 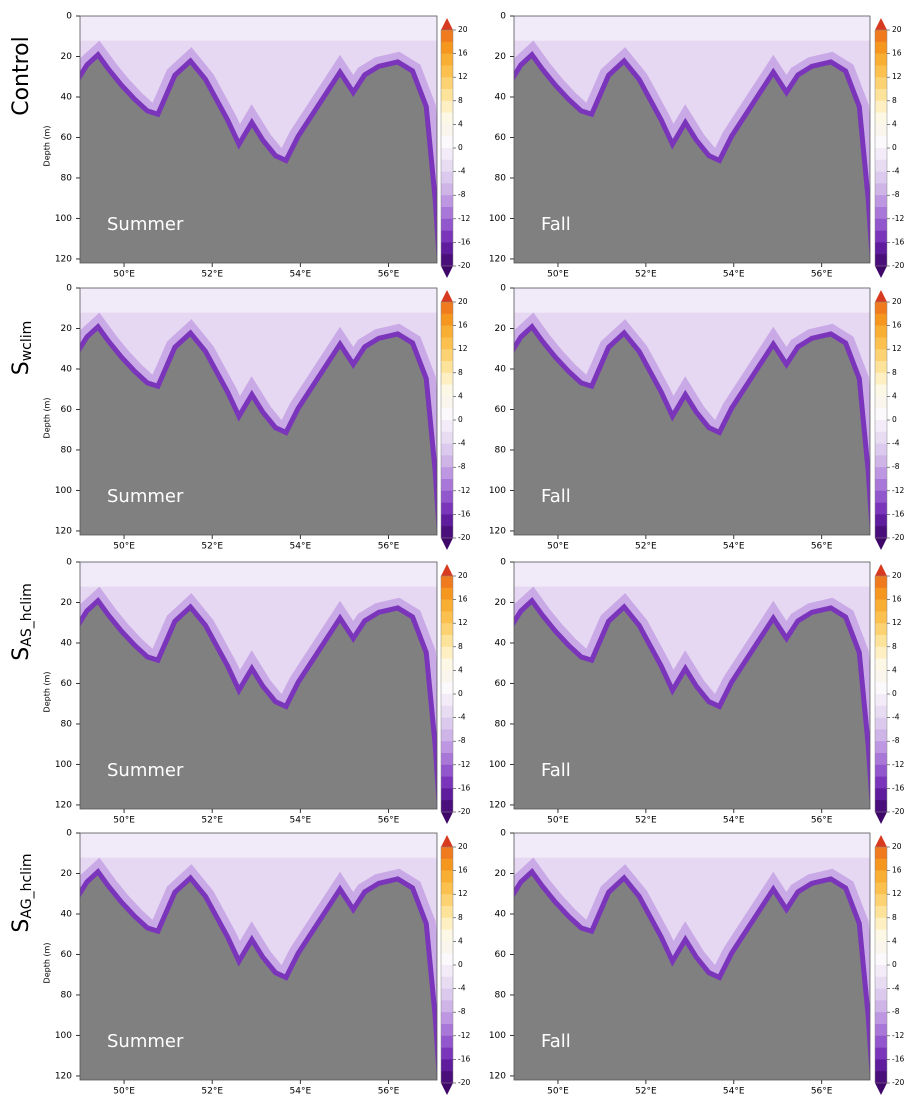 What do you see at coordinates (63, 805) in the screenshot?
I see `y-tick-label: 120` at bounding box center [63, 805].